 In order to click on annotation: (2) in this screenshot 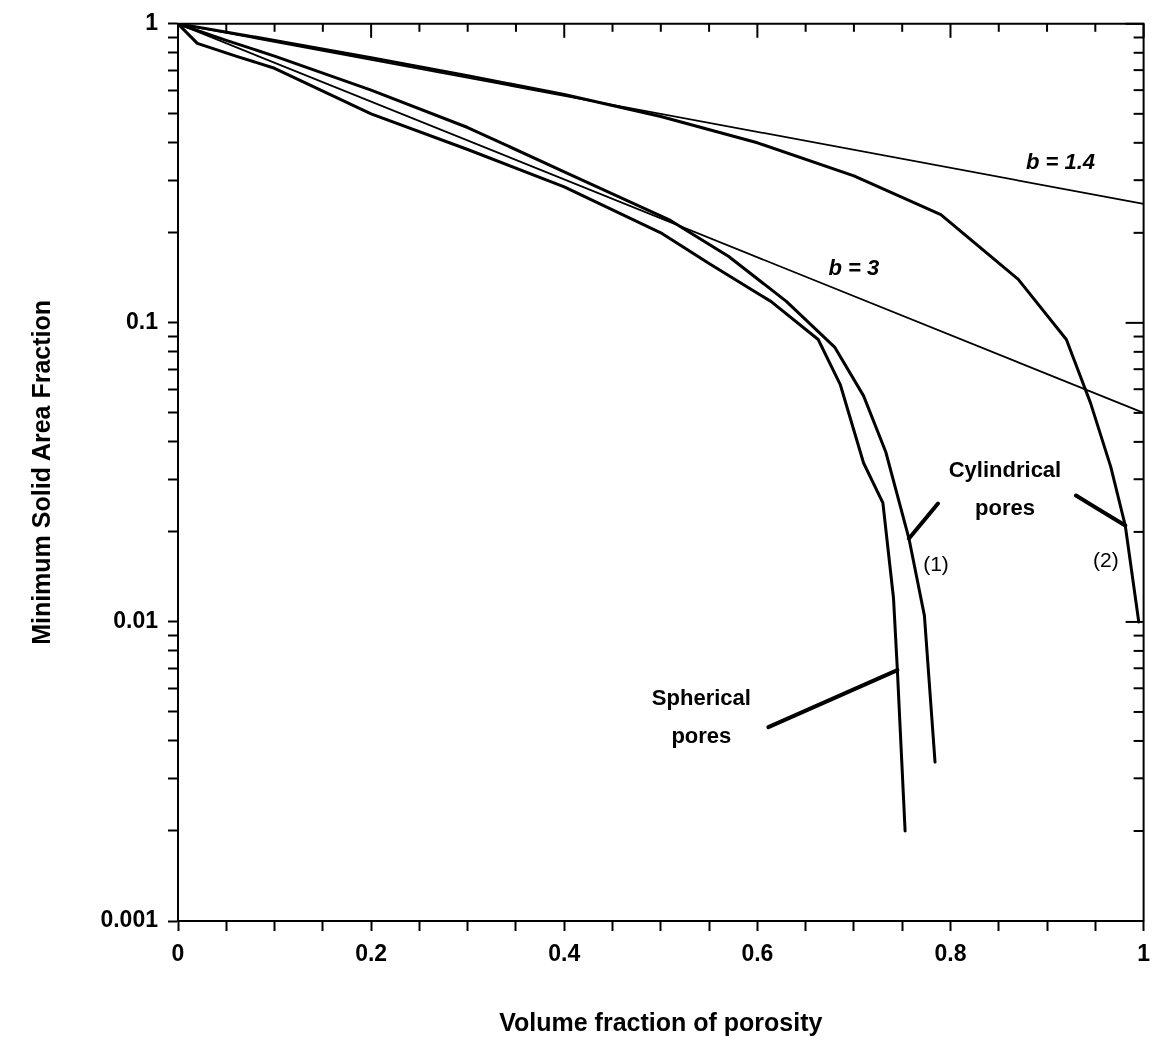, I will do `click(1106, 560)`.